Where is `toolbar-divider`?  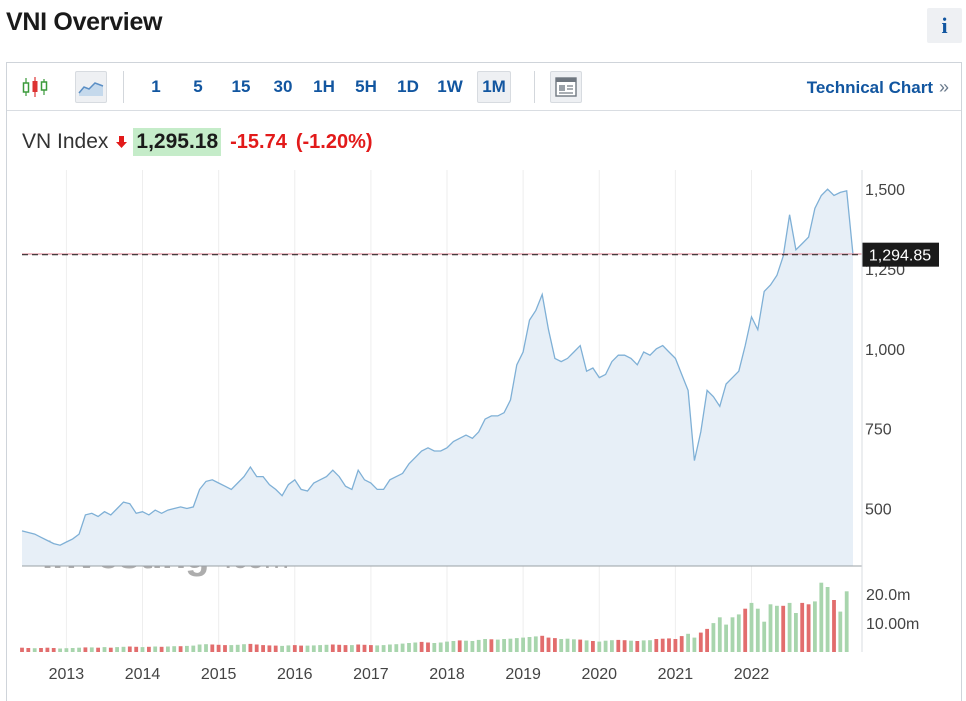
toolbar-divider is located at coordinates (123, 87).